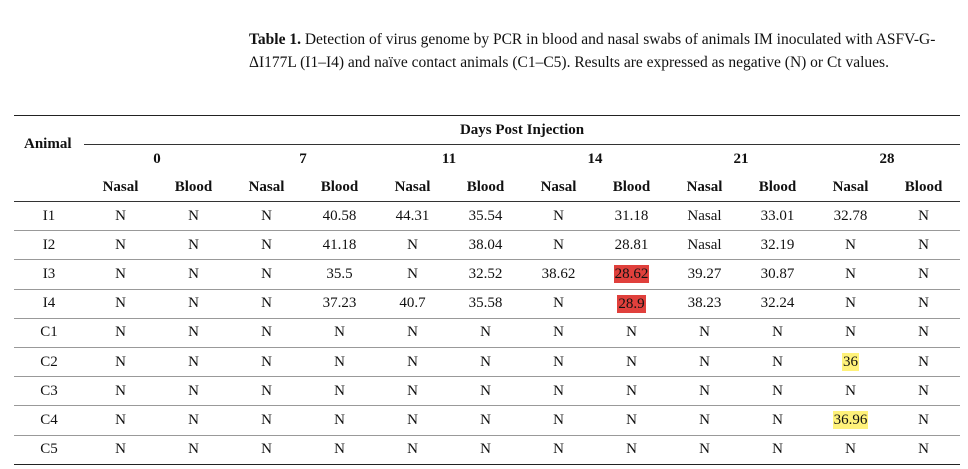  What do you see at coordinates (777, 216) in the screenshot?
I see `value-cell: 33.01` at bounding box center [777, 216].